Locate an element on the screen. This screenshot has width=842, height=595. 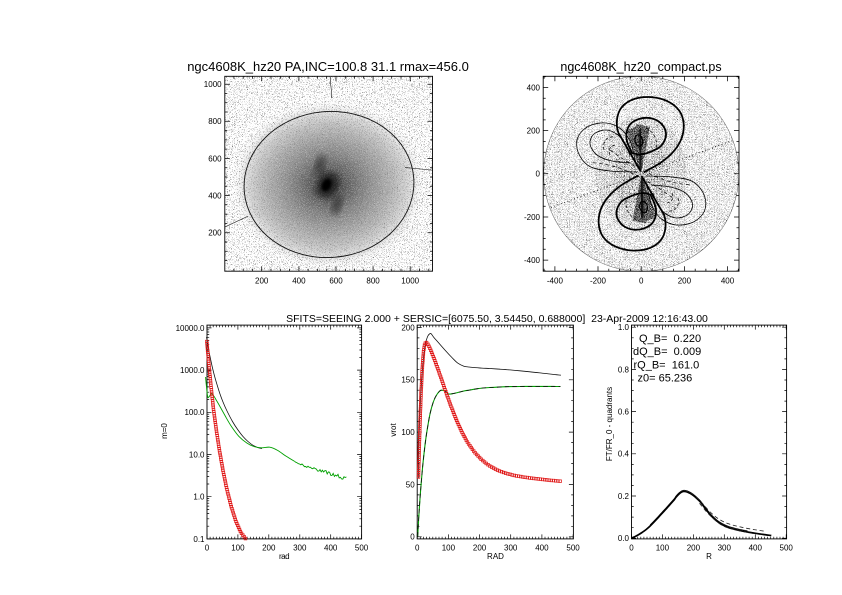
svg-text: 0.8 is located at coordinates (624, 369).